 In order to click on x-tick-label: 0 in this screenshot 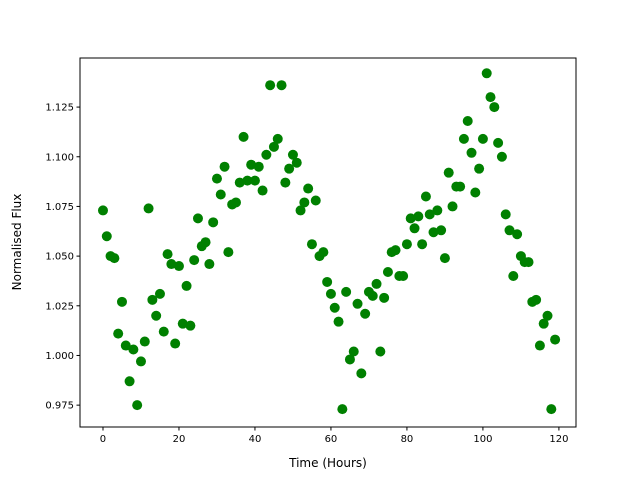, I will do `click(103, 439)`.